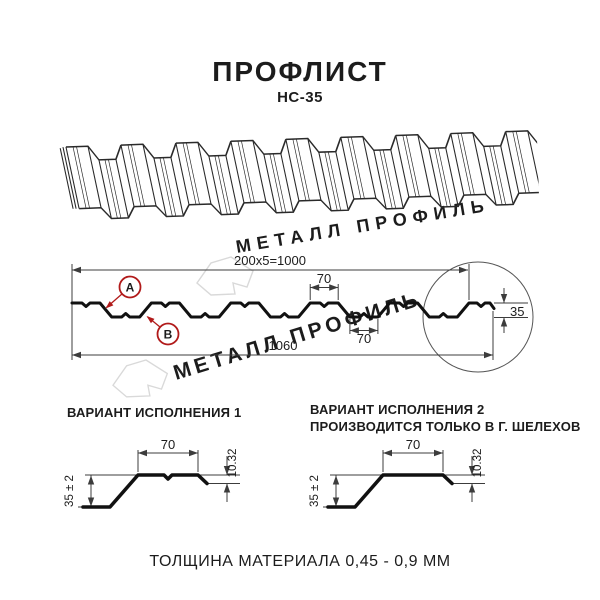 Image resolution: width=600 pixels, height=600 pixels. What do you see at coordinates (283, 310) in the screenshot?
I see `profile-outline` at bounding box center [283, 310].